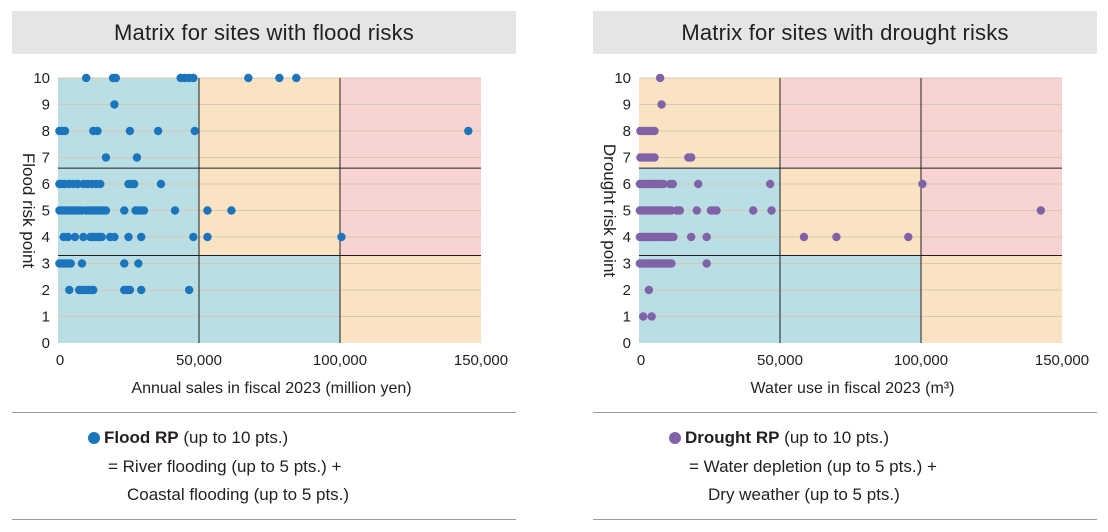  Describe the element at coordinates (340, 360) in the screenshot. I see `flood-x-tick-label: 100,000` at that location.